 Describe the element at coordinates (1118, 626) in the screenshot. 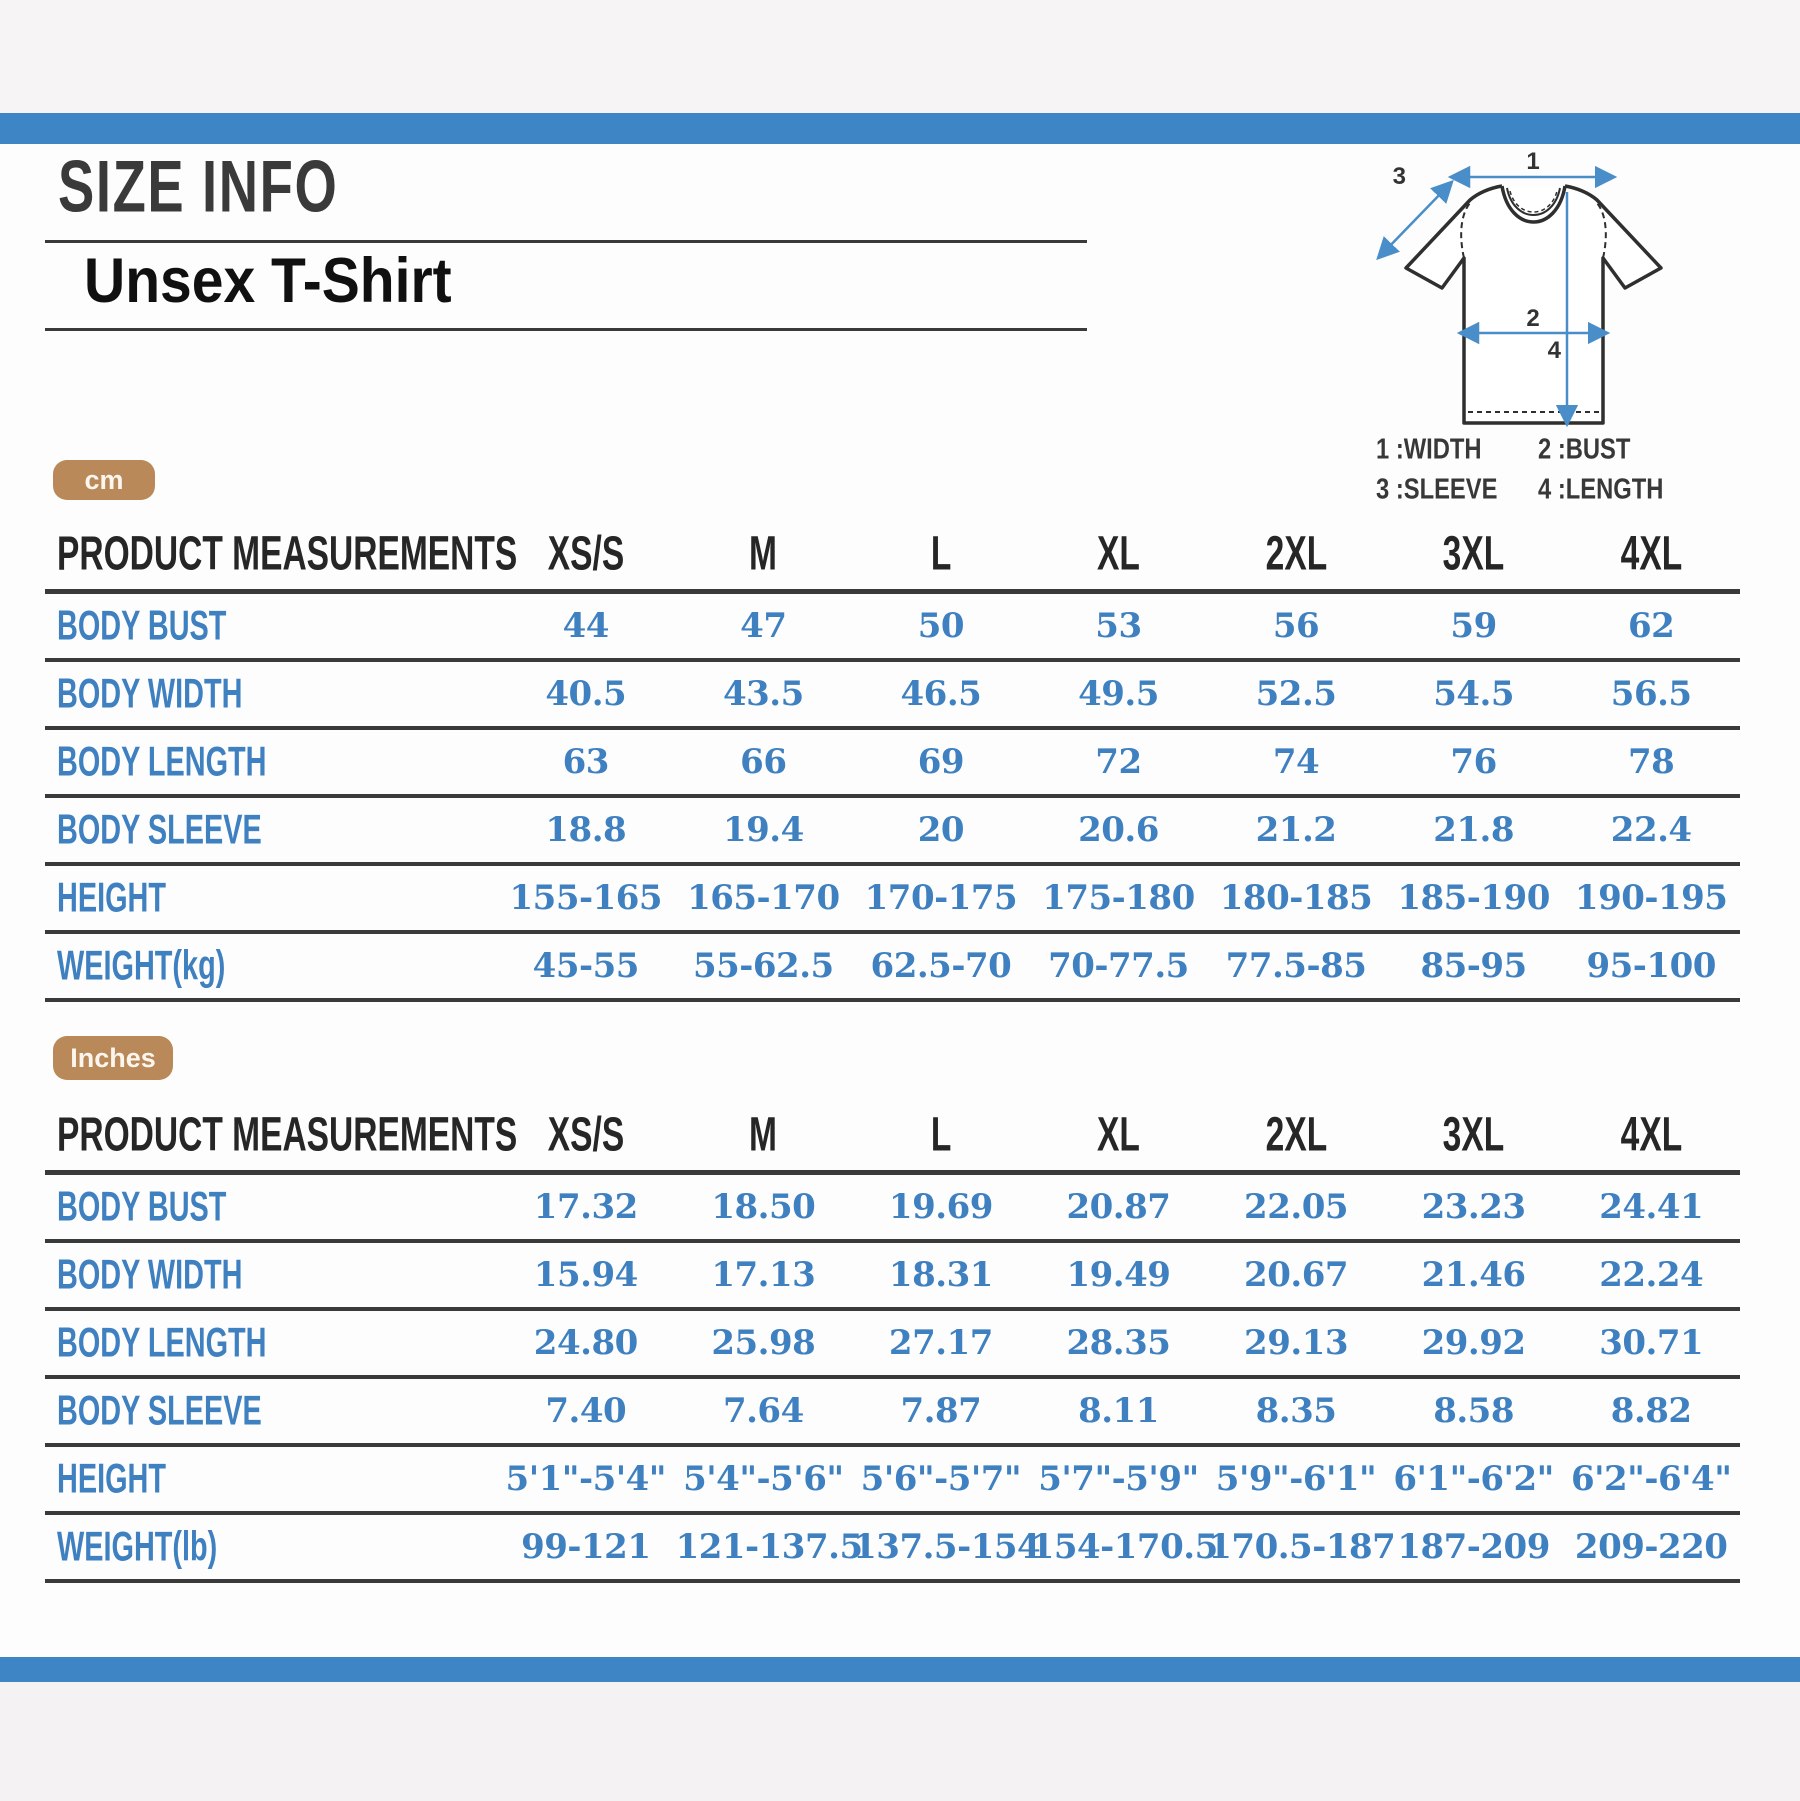

I see `measurement-value: 53` at that location.